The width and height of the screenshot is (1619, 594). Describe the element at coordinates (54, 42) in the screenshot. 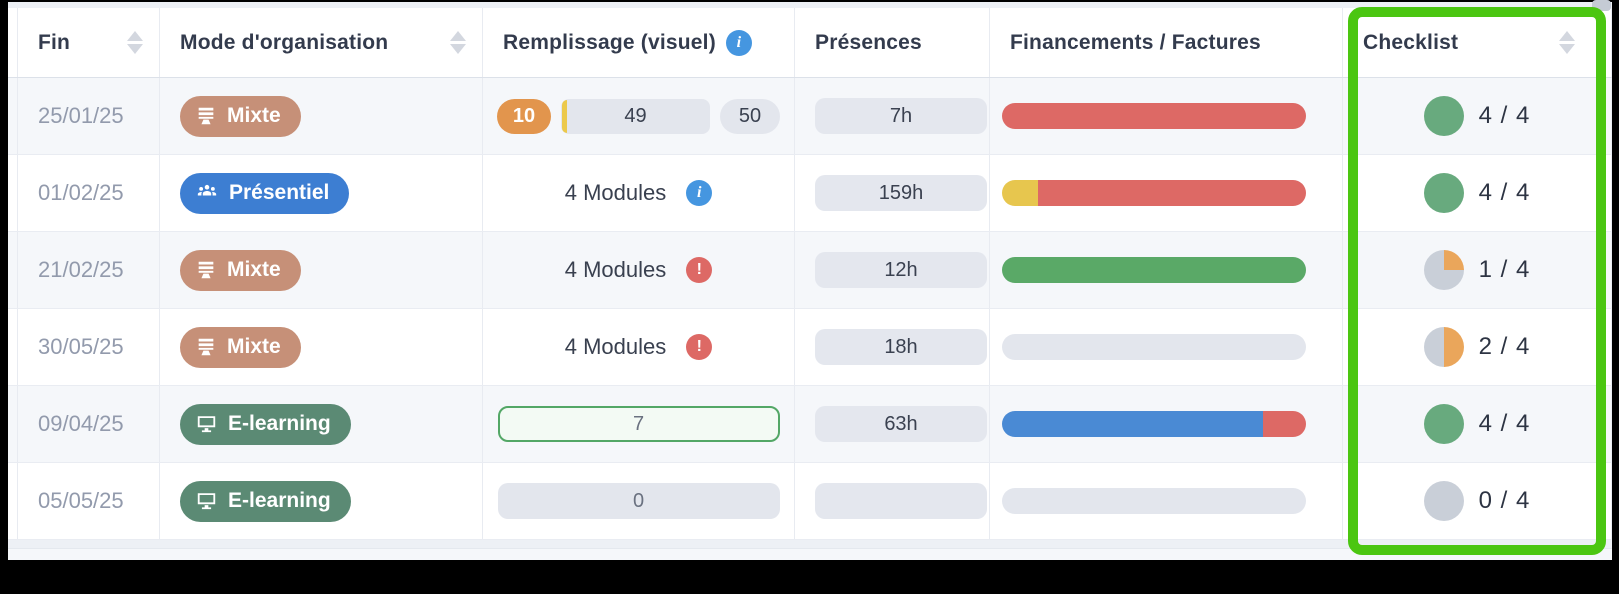

I see `column-label-fin: Fin` at that location.